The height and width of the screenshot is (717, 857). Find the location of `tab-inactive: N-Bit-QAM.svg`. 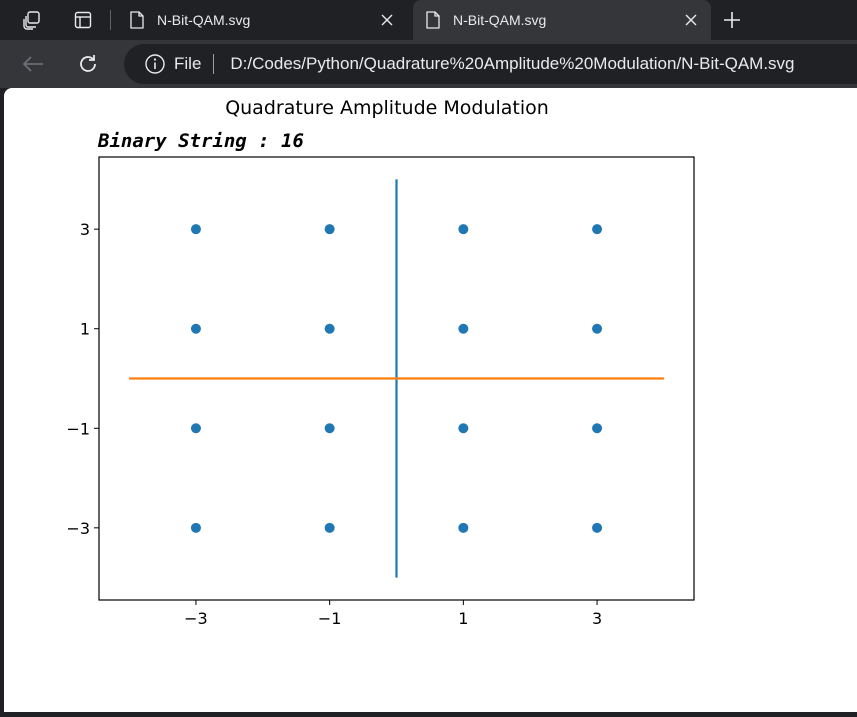

tab-inactive: N-Bit-QAM.svg is located at coordinates (262, 20).